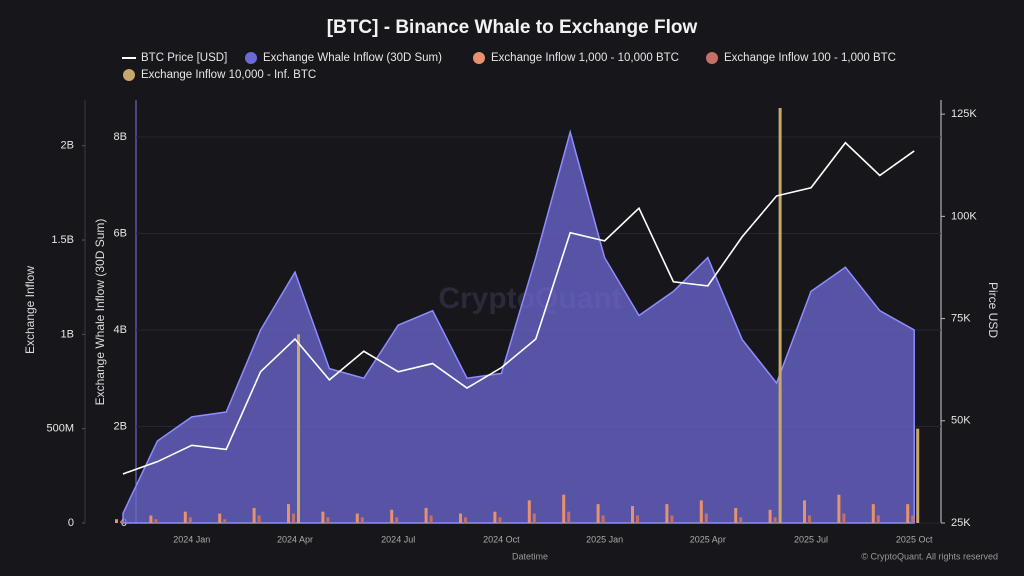 This screenshot has height=576, width=1024. Describe the element at coordinates (604, 539) in the screenshot. I see `x-tick-label: 2025 Jan` at that location.